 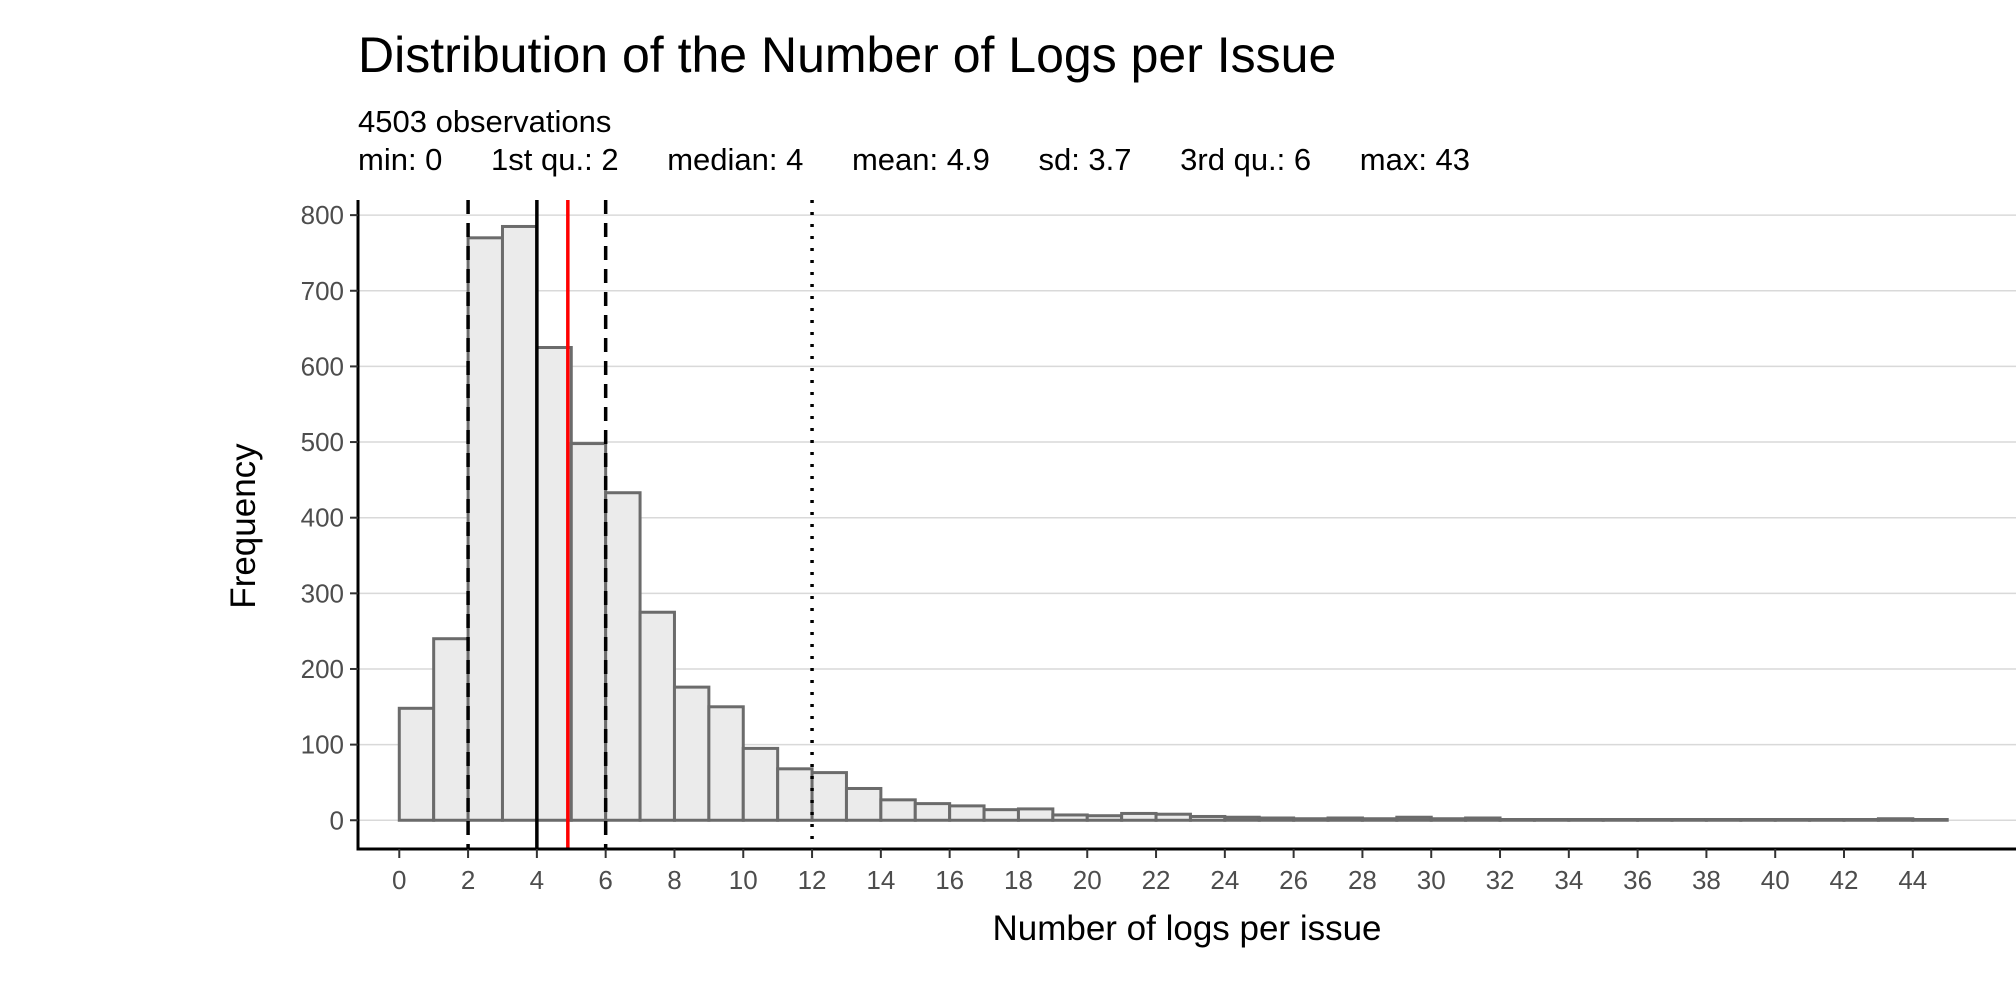 I want to click on stat-min: min: 0, so click(x=400, y=159).